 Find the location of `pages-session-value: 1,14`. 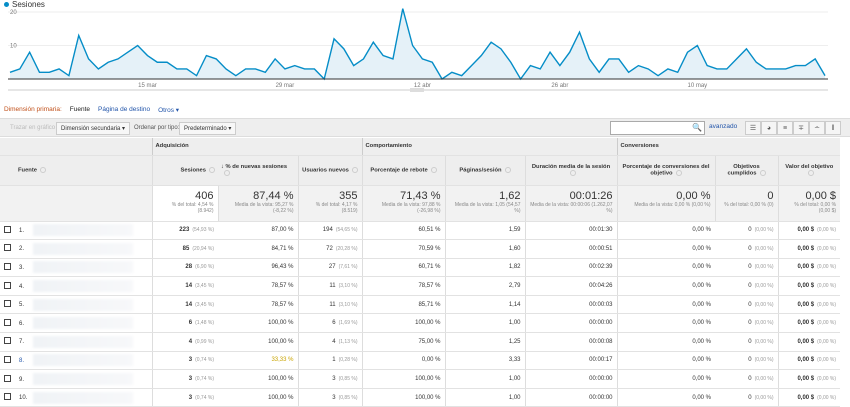

pages-session-value: 1,14 is located at coordinates (484, 305).